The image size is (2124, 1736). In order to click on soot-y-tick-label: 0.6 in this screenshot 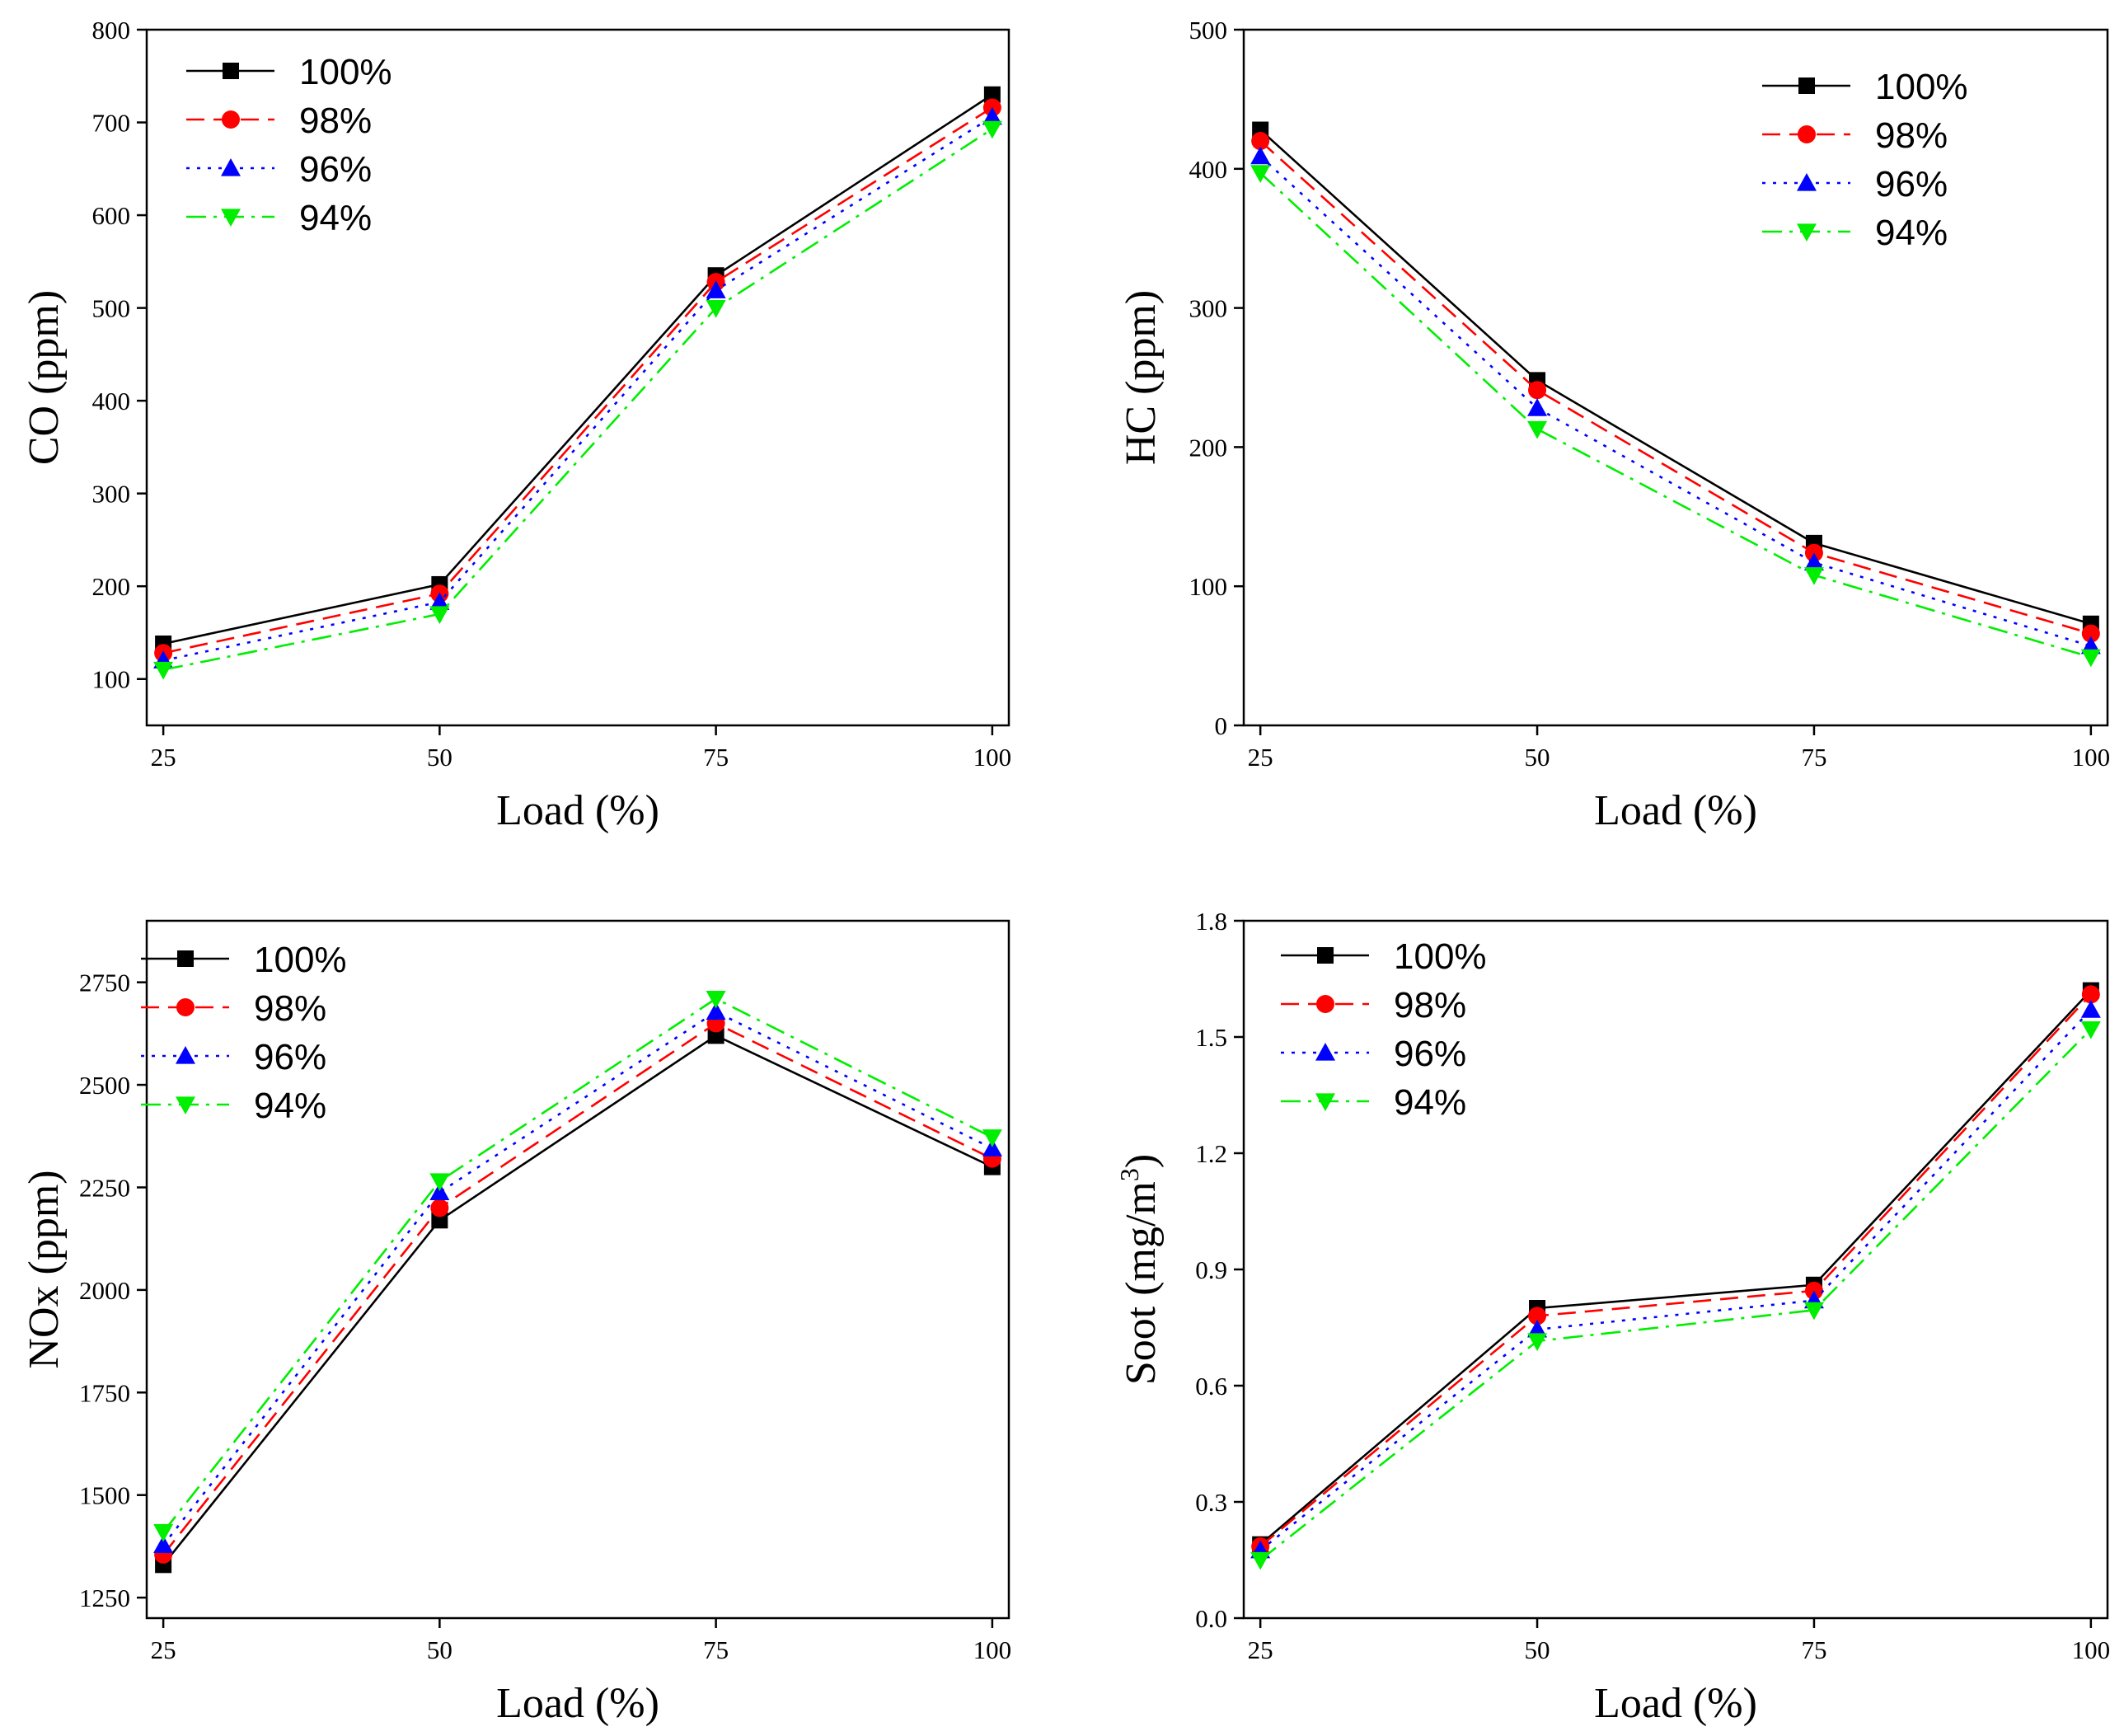, I will do `click(1211, 1386)`.